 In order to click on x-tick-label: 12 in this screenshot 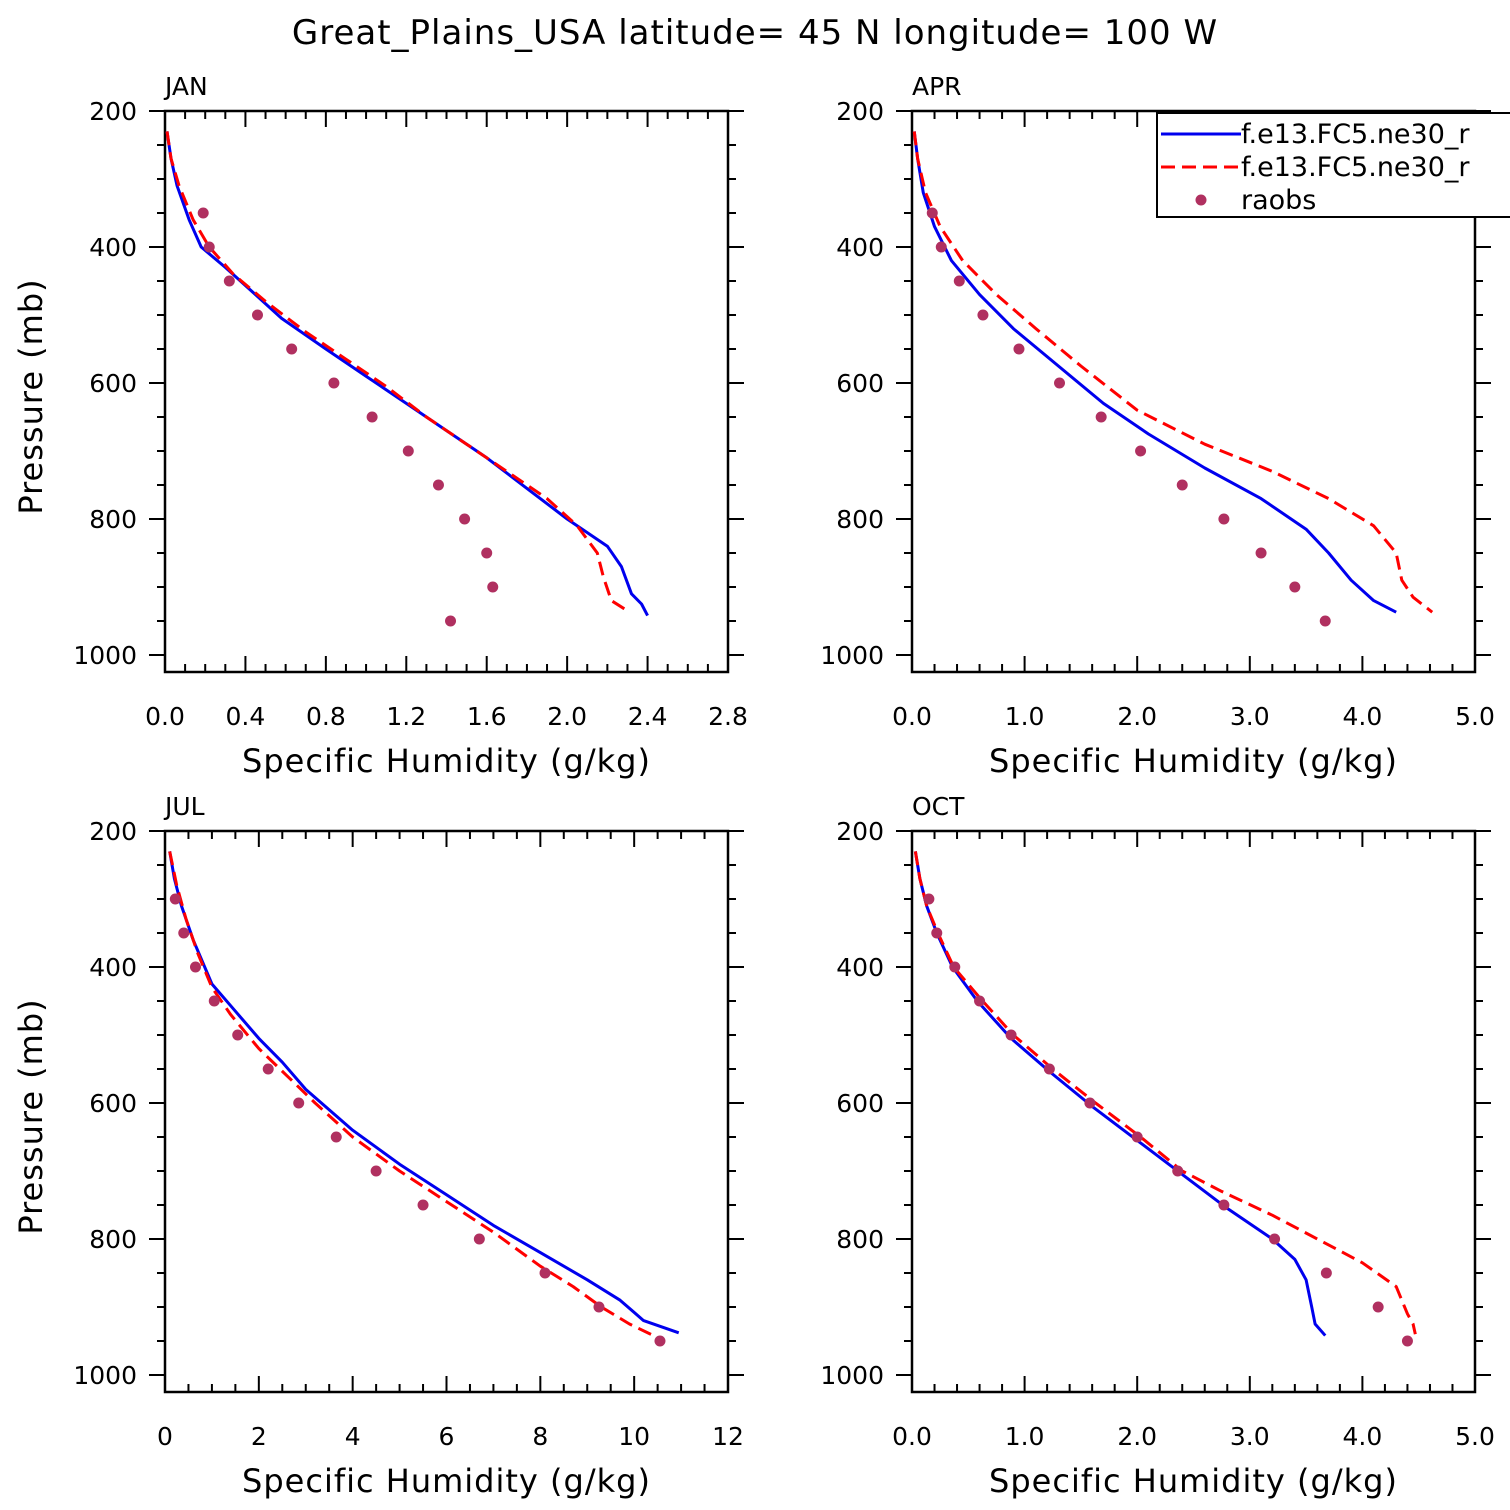, I will do `click(728, 1436)`.